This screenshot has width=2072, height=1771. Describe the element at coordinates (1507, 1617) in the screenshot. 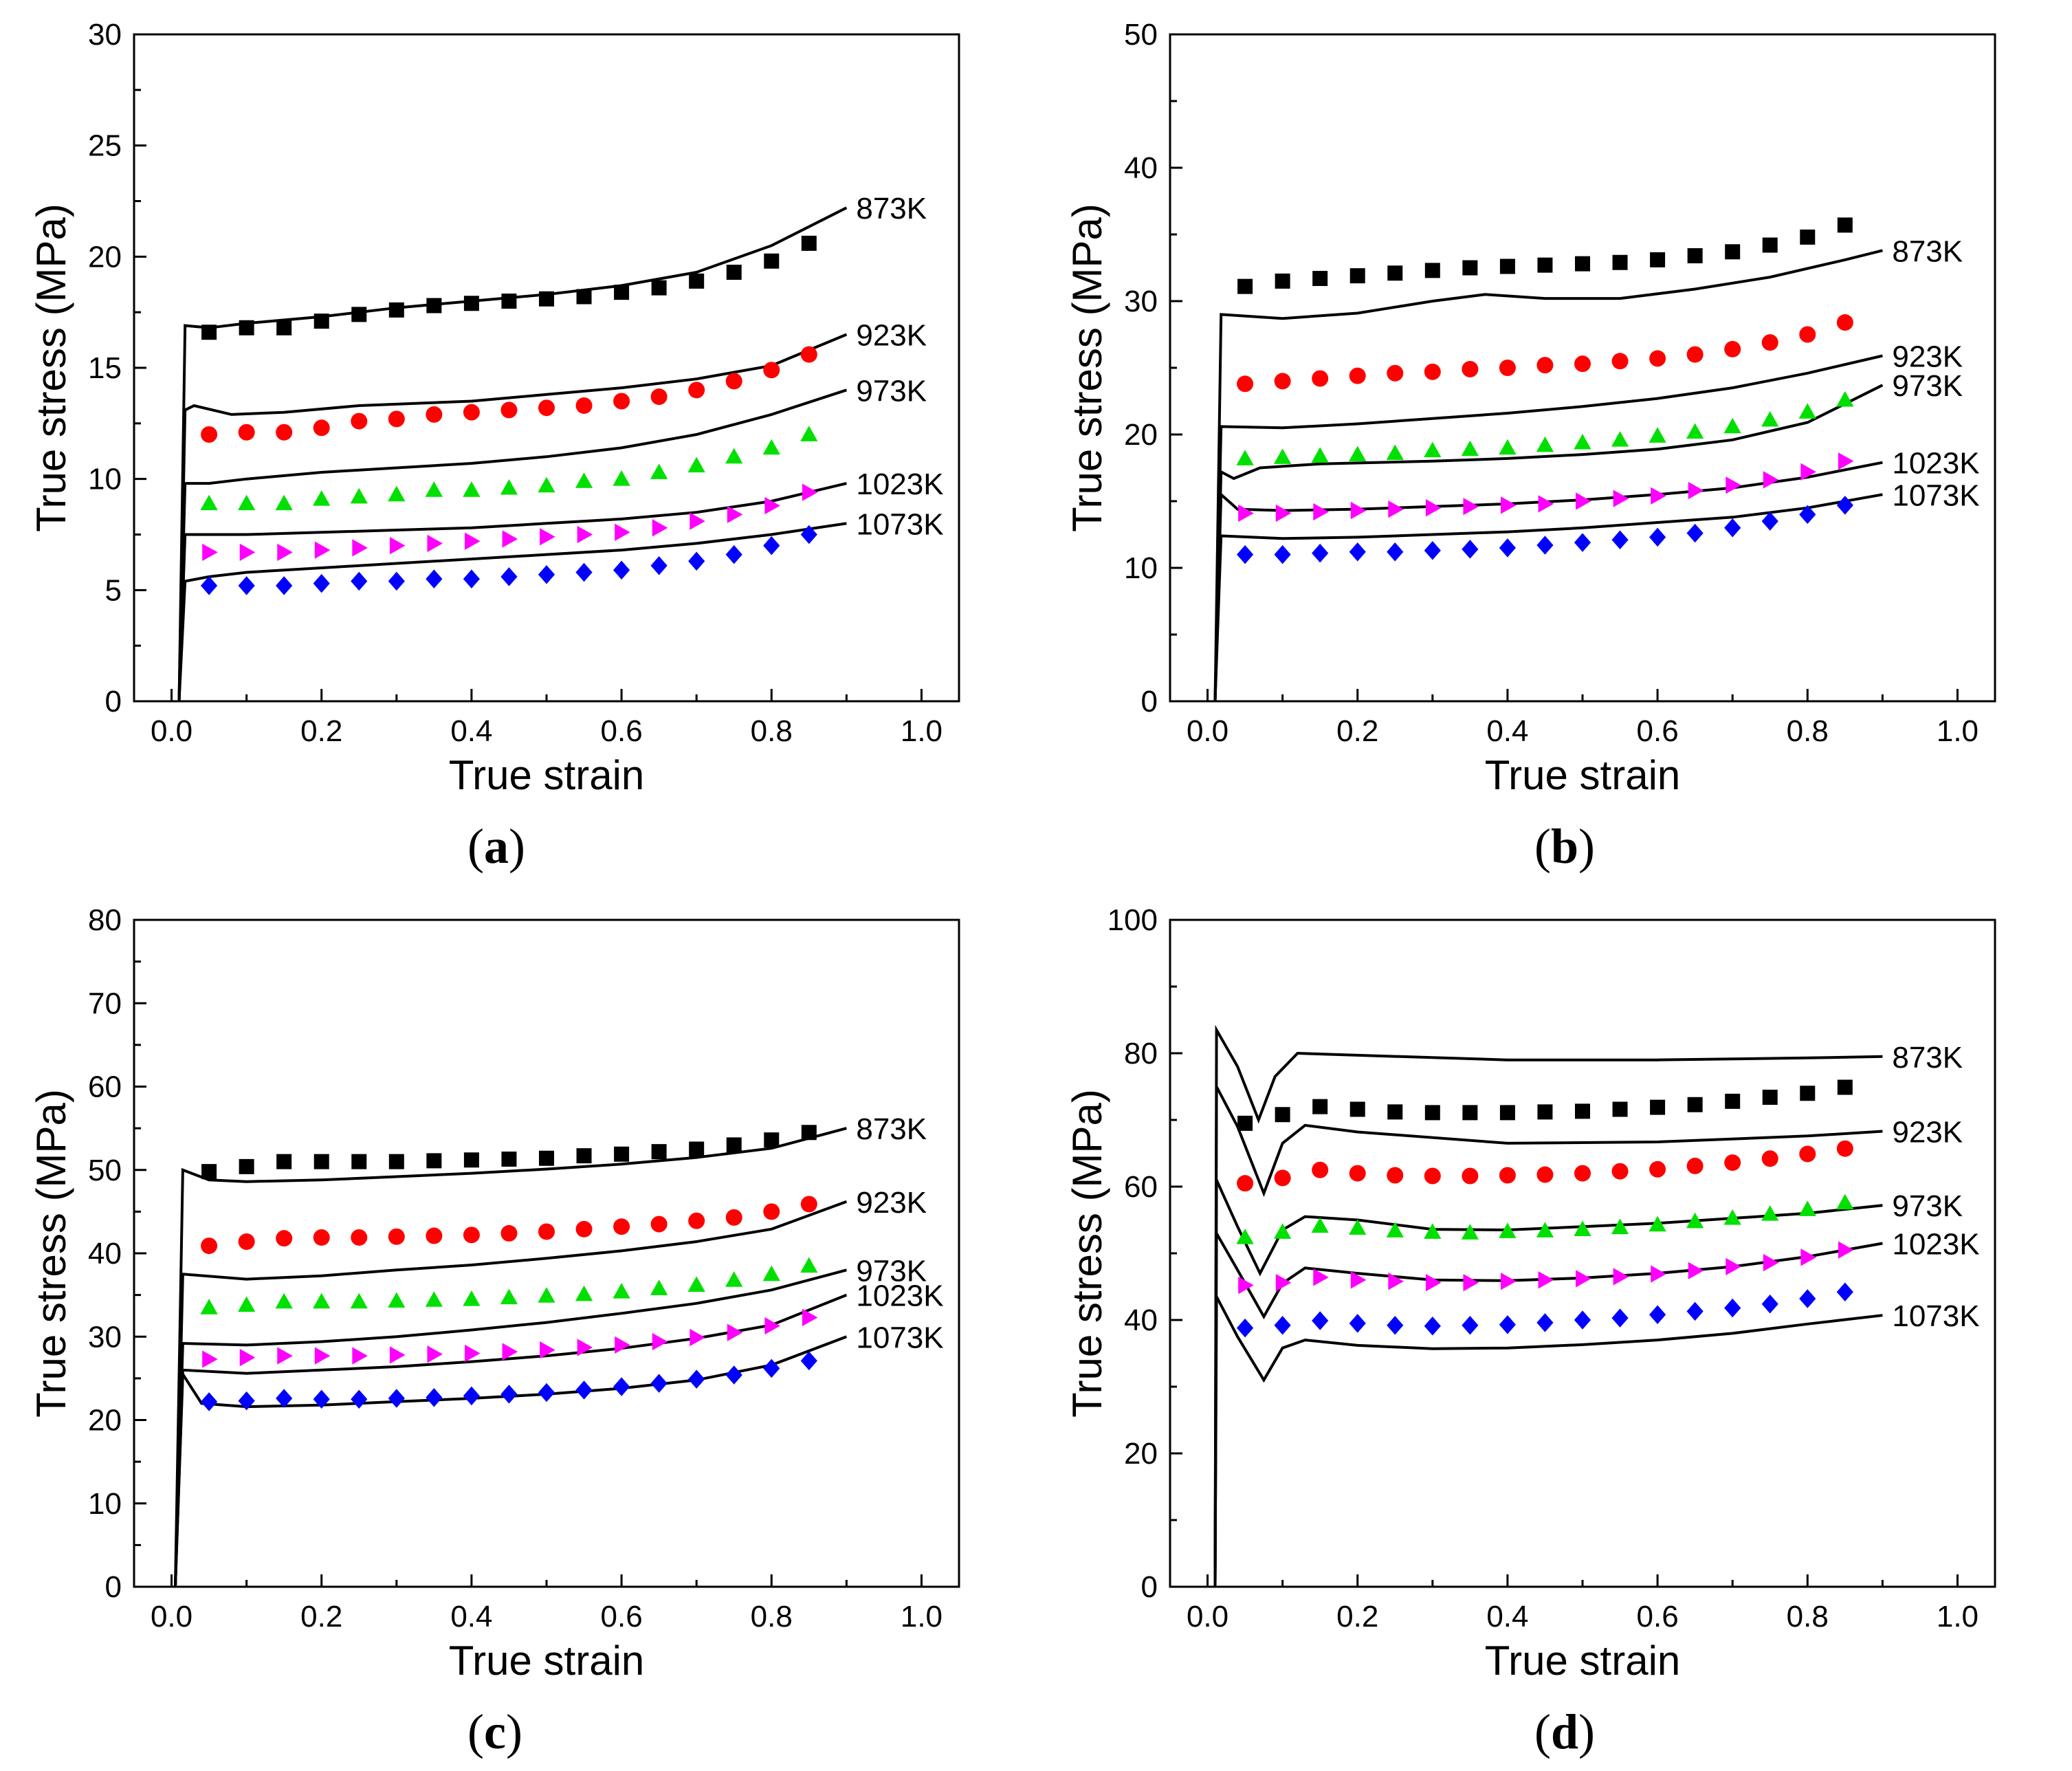

I see `x-tick-label: 0.4` at that location.